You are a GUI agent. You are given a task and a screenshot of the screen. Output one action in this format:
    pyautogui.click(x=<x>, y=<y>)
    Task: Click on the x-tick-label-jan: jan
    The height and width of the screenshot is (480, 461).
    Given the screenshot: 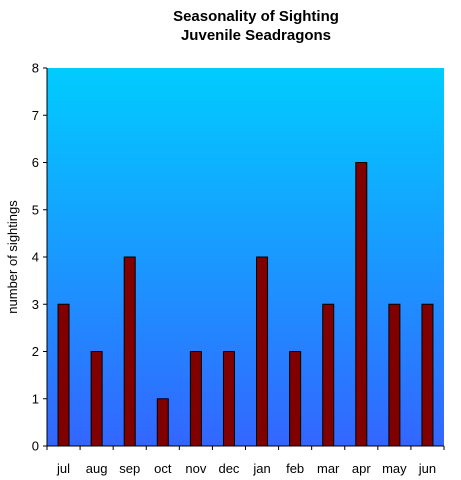 What is the action you would take?
    pyautogui.click(x=261, y=468)
    